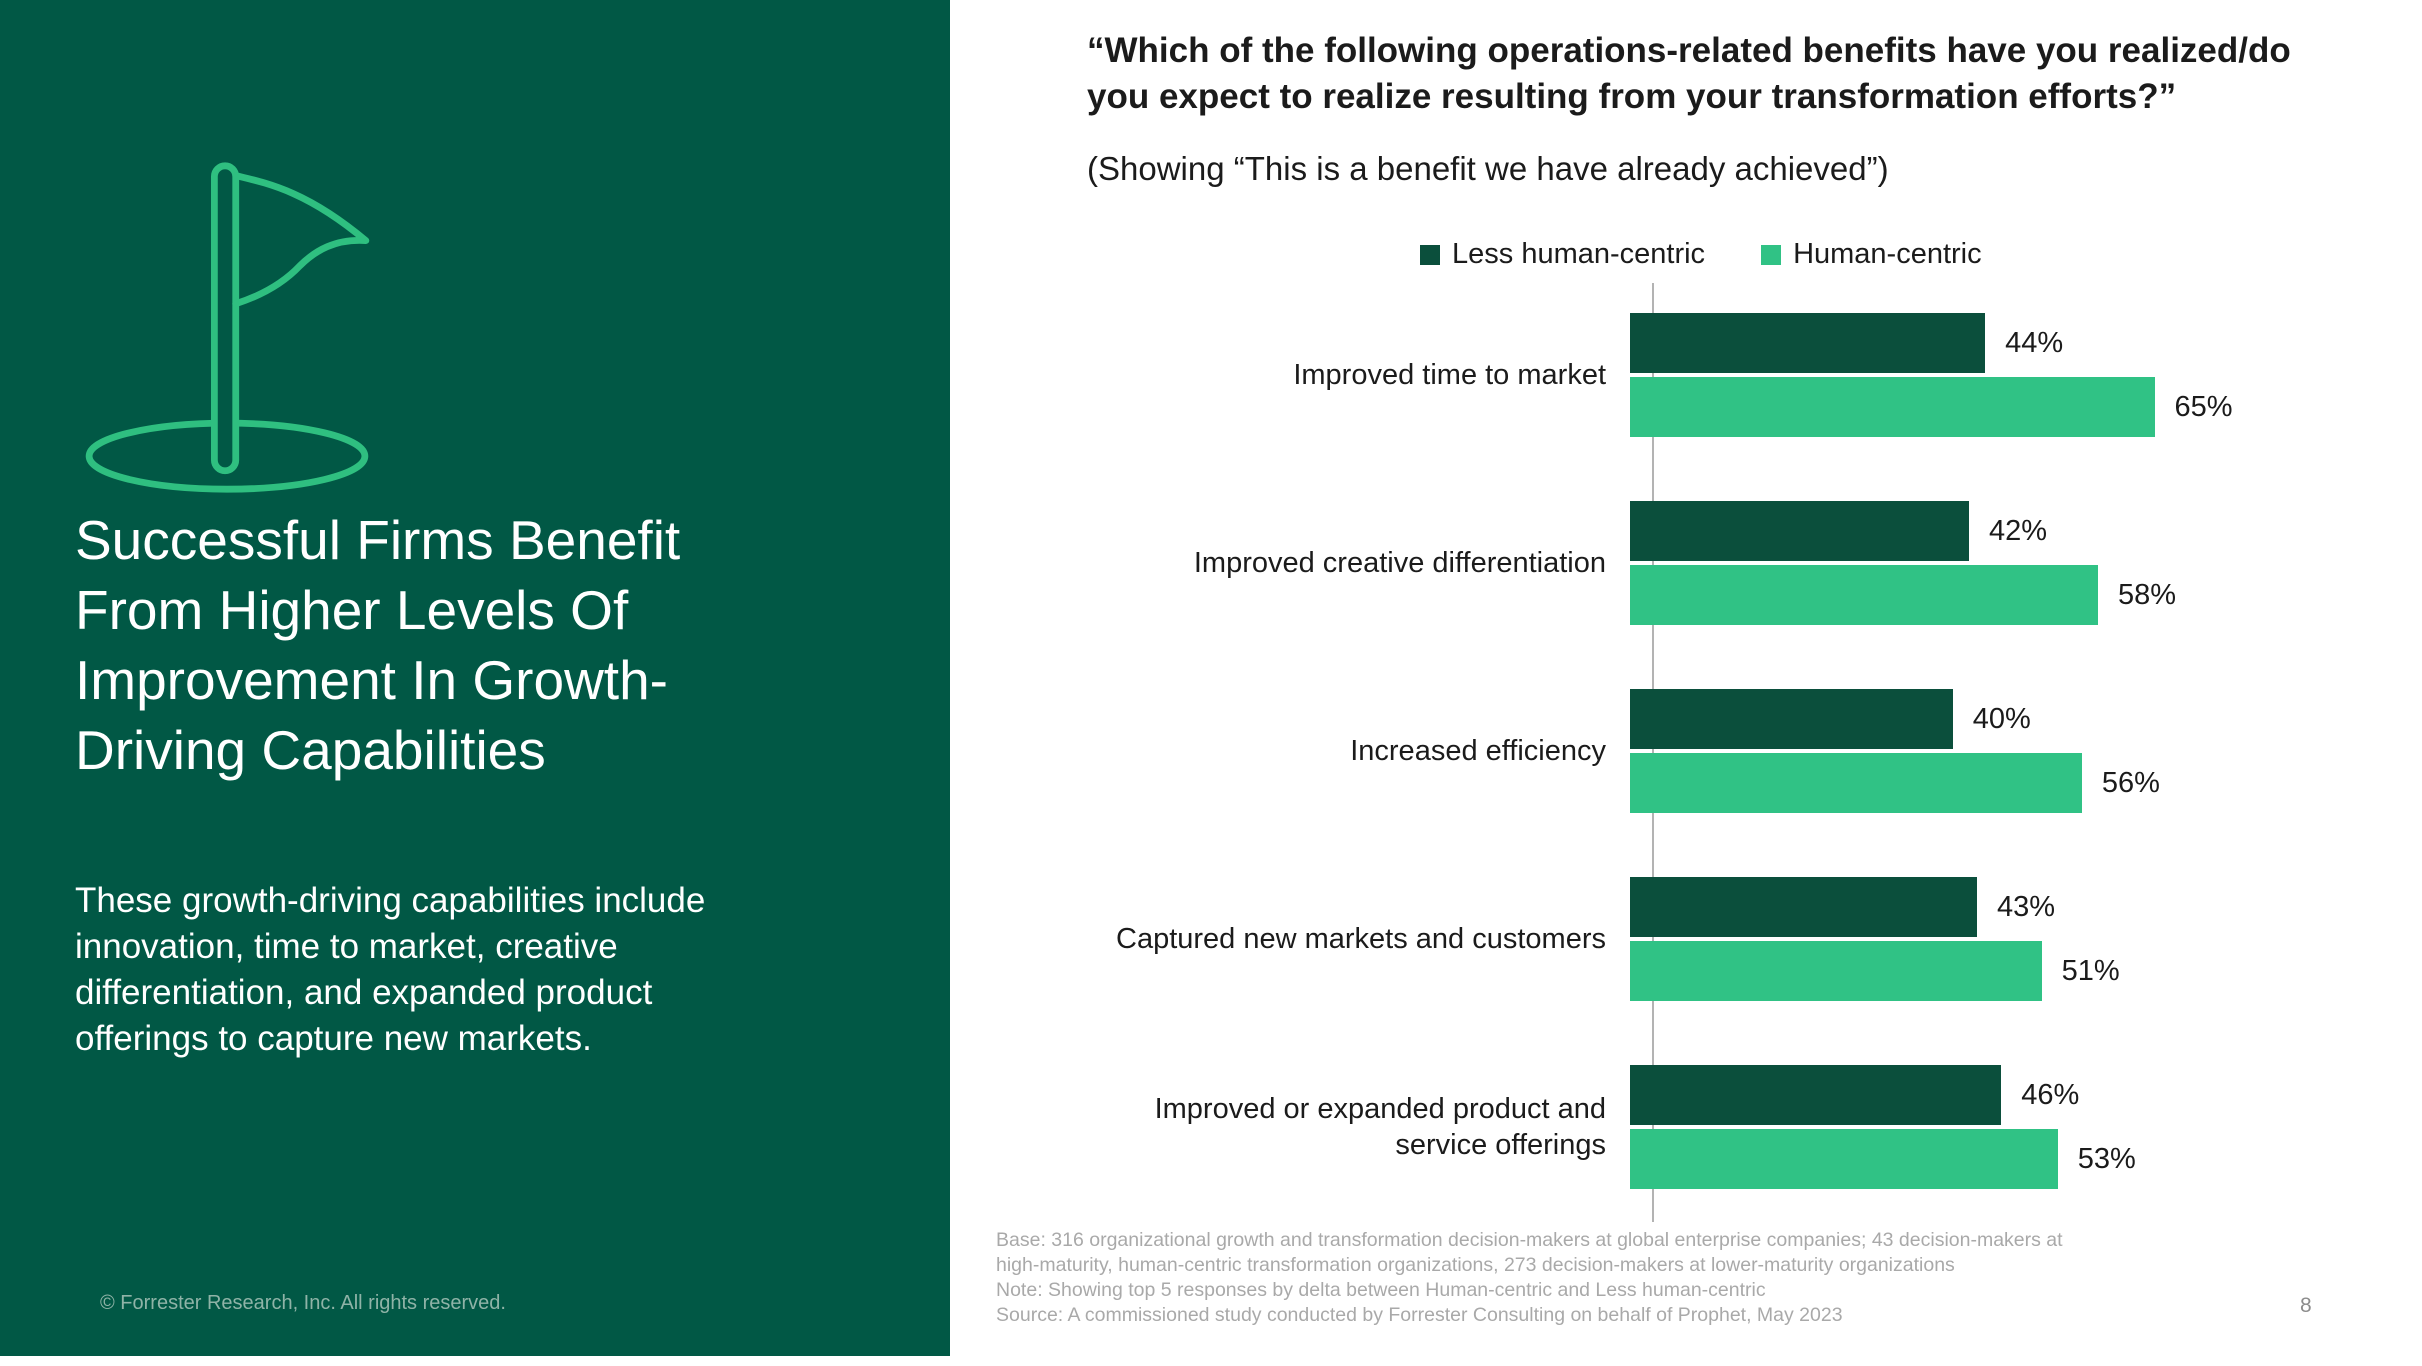  I want to click on value-label: 58%, so click(2147, 594).